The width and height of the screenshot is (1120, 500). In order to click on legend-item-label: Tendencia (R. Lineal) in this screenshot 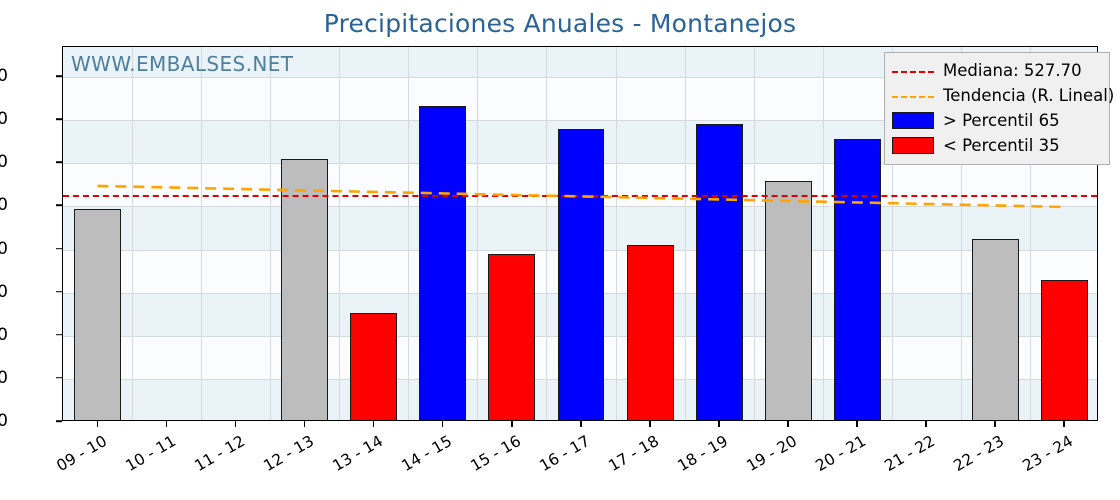, I will do `click(1029, 95)`.